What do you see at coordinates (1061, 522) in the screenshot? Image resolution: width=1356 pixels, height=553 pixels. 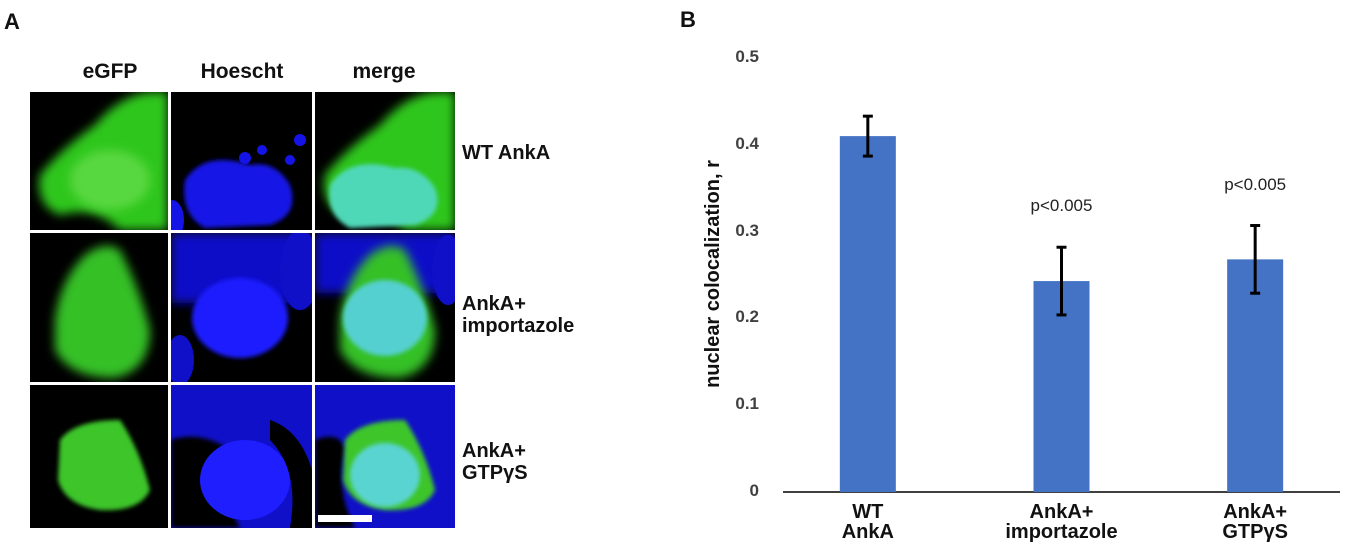 I see `x-tick-label: AnkA+ importazole` at bounding box center [1061, 522].